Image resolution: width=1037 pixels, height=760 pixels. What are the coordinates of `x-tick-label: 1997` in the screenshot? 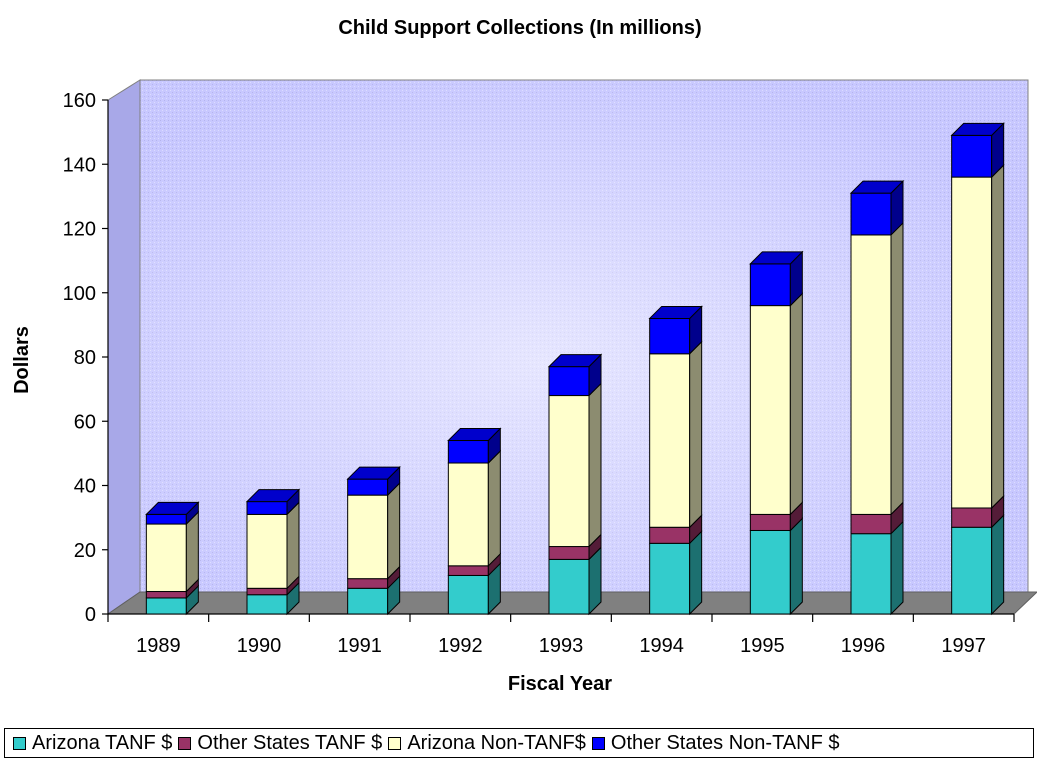 It's located at (963, 646).